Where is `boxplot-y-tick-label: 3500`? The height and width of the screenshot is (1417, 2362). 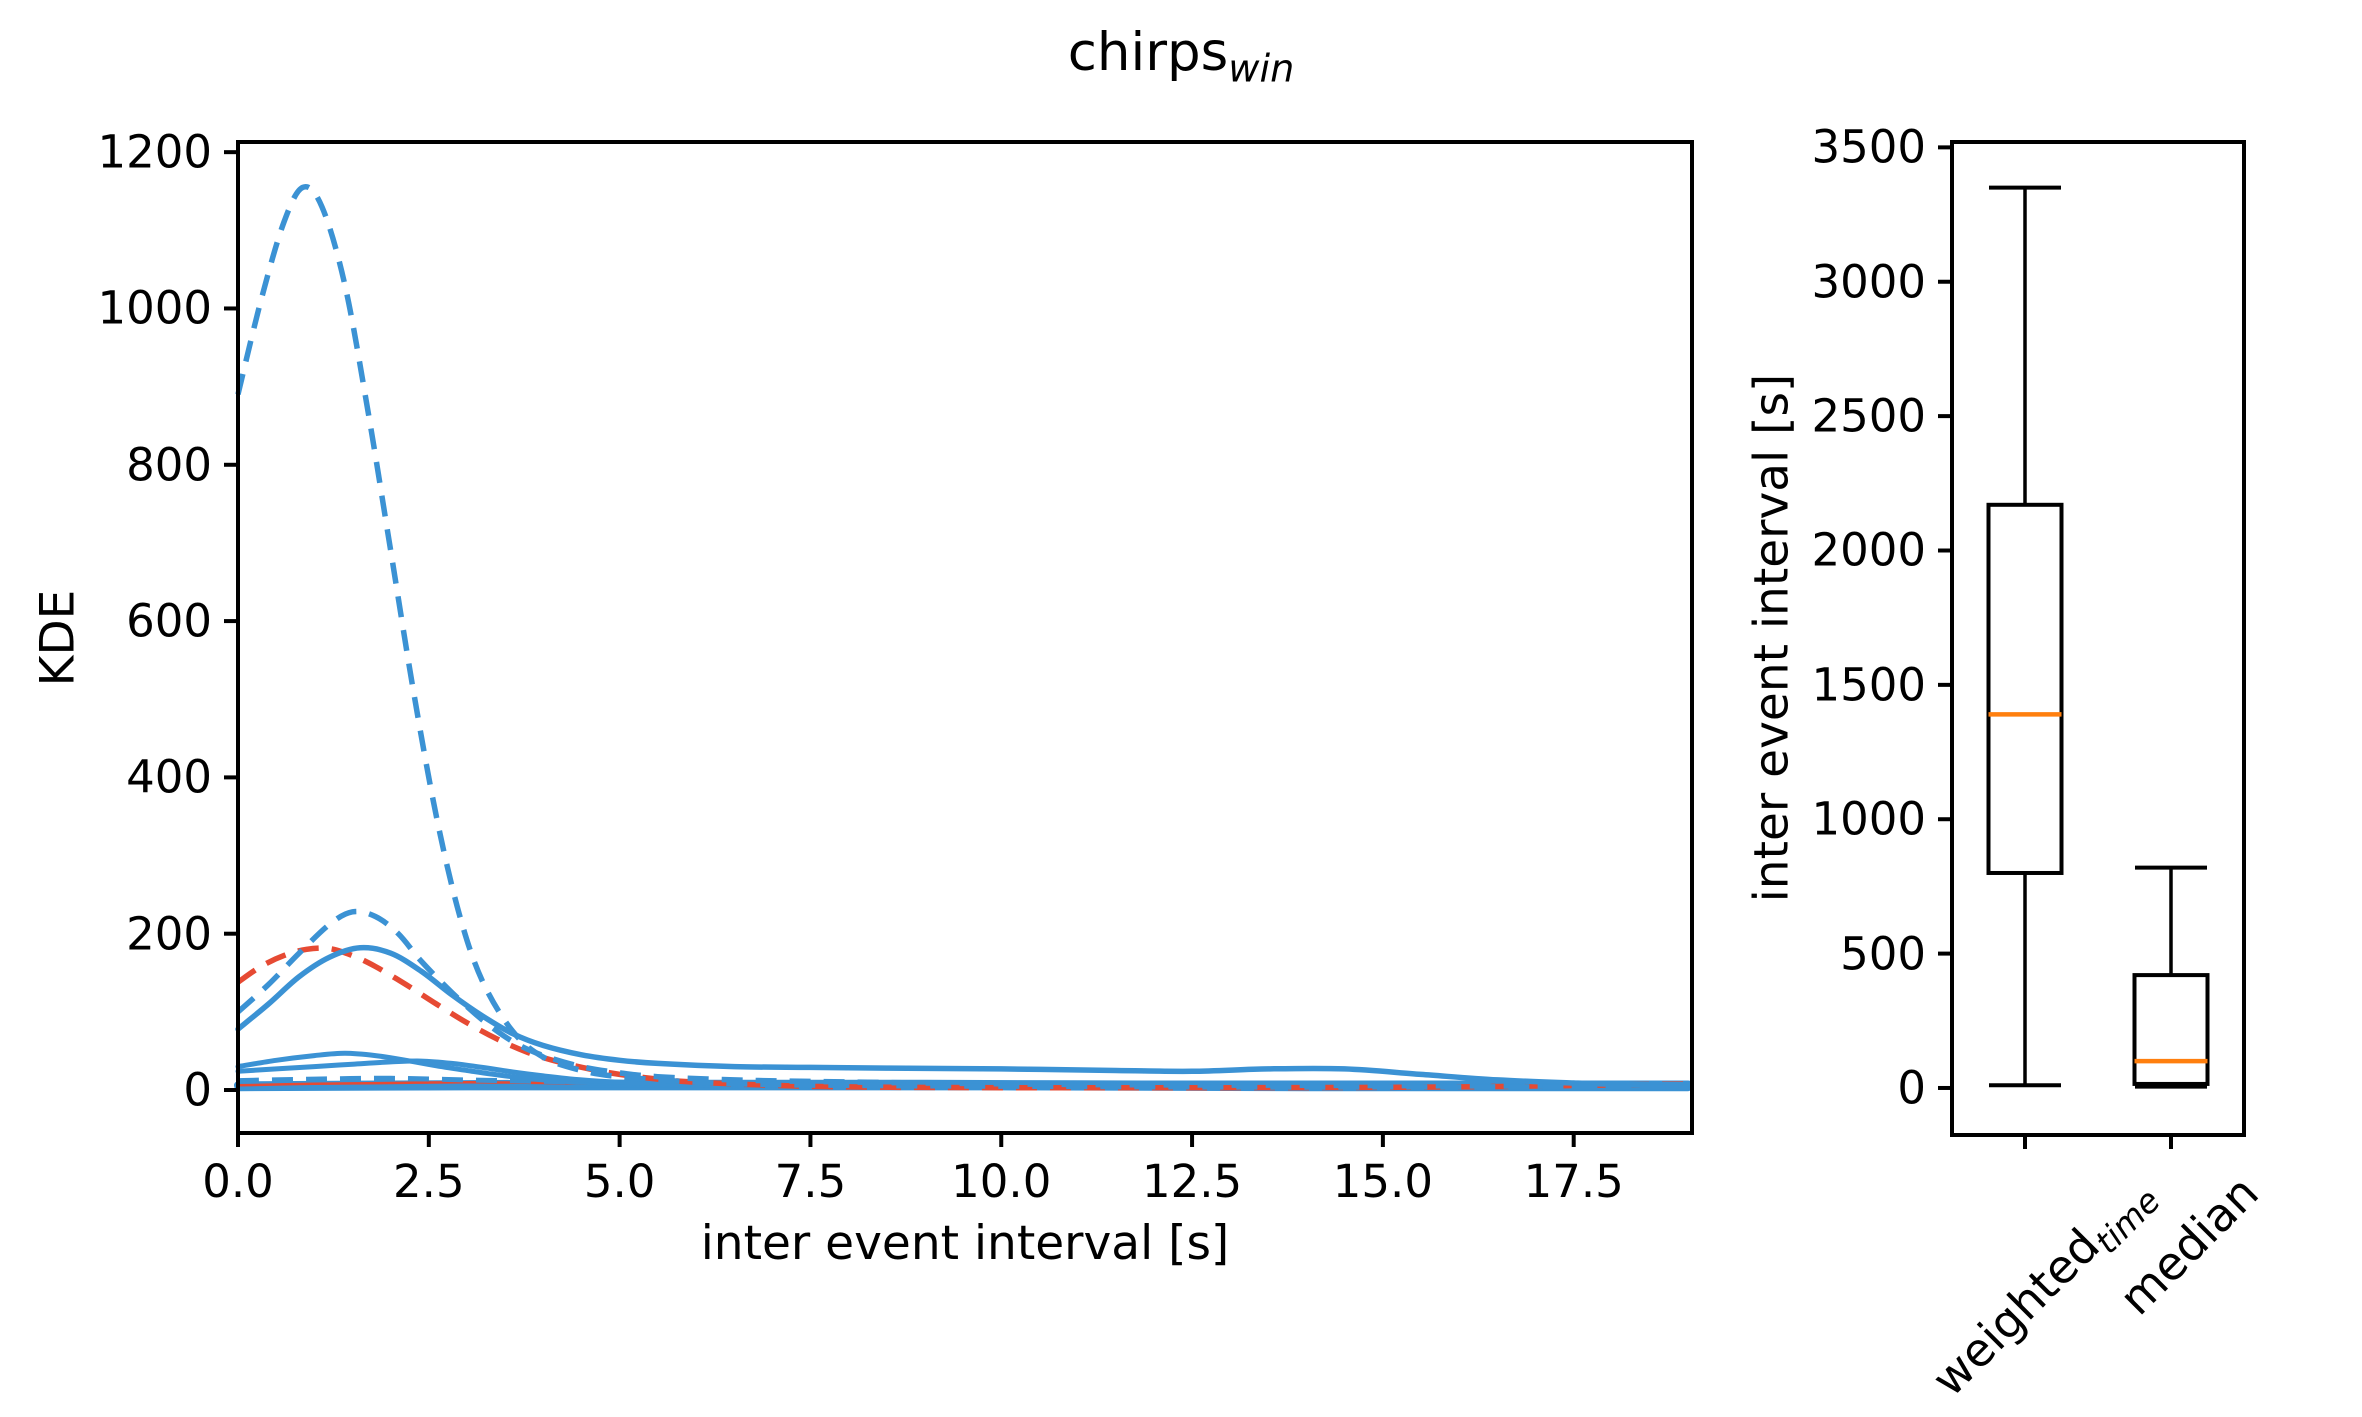 boxplot-y-tick-label: 3500 is located at coordinates (1868, 147).